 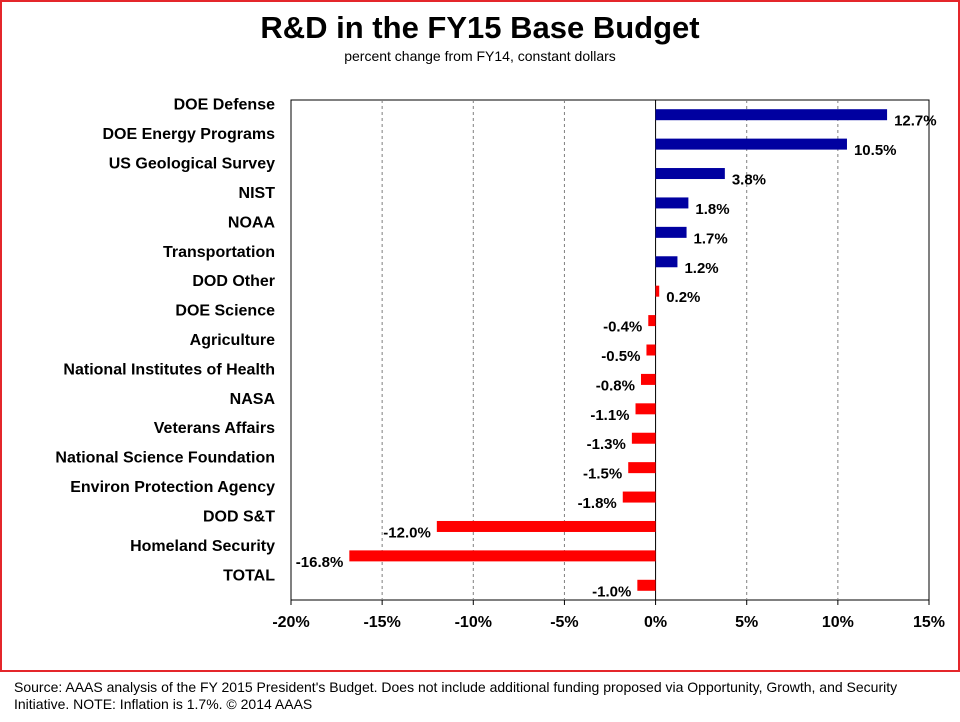 I want to click on category-label: US Geological Survey, so click(x=192, y=164).